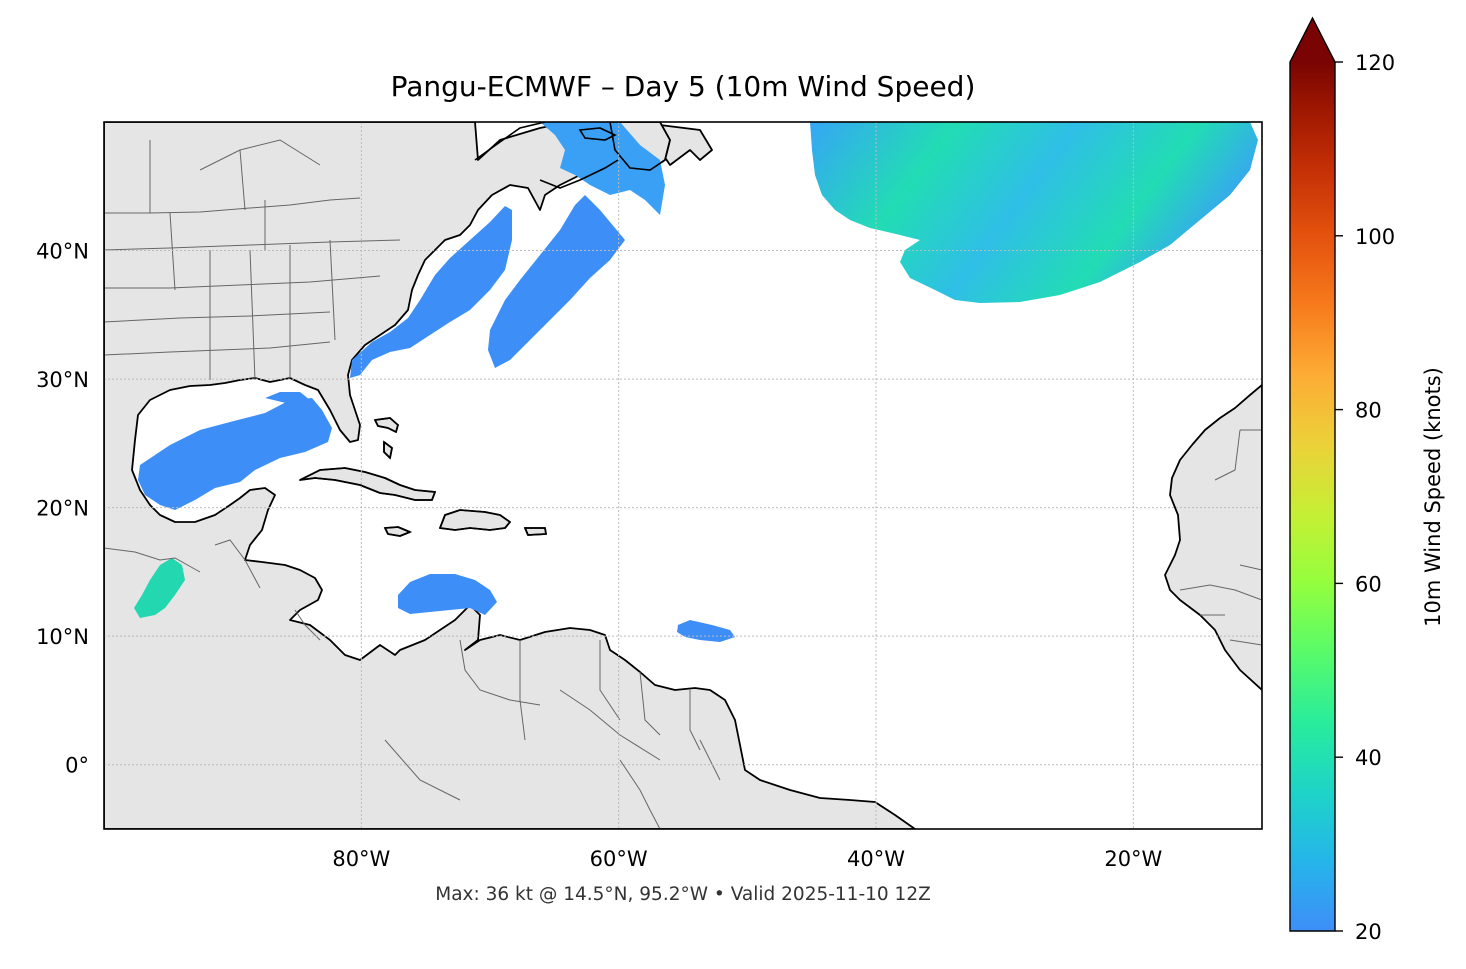 Image resolution: width=1466 pixels, height=969 pixels. I want to click on colorbar-tick-label: 120, so click(1375, 63).